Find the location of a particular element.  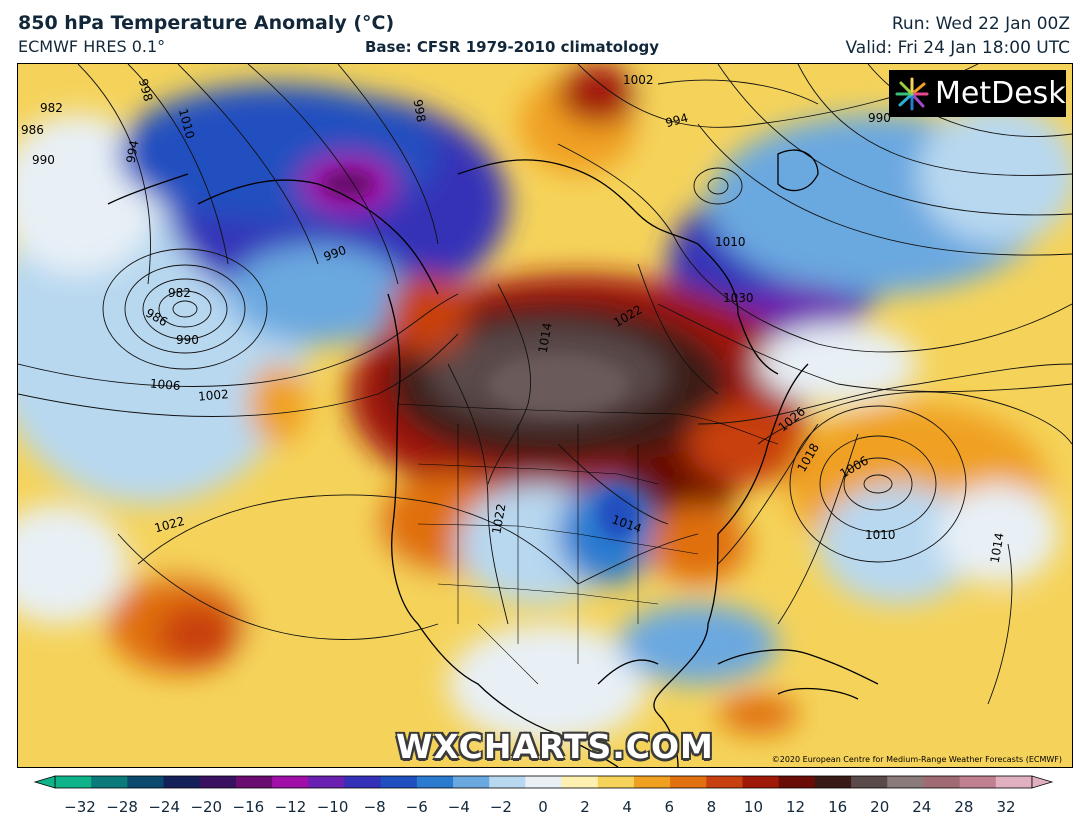

metdesk-wheel-icon is located at coordinates (912, 93).